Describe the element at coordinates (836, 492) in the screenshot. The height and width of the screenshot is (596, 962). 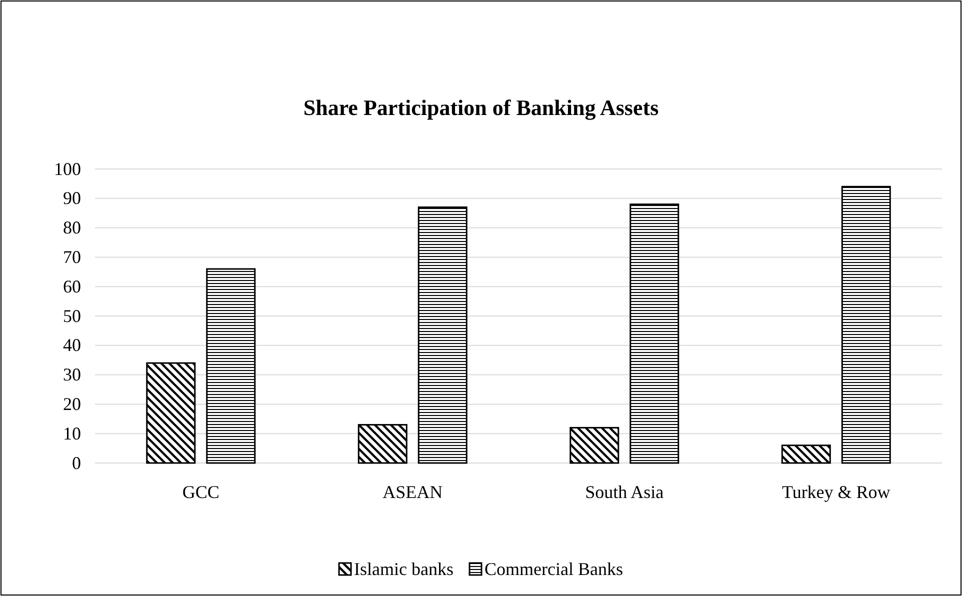
I see `x-tick-label: Turkey & Row` at that location.